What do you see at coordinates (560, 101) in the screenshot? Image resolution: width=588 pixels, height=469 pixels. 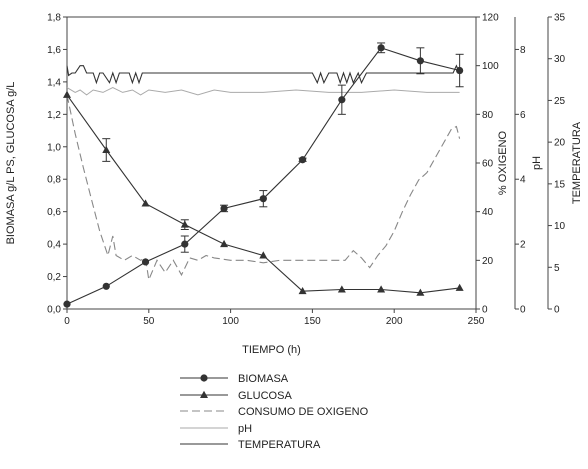 I see `temp-tick-label: 25` at bounding box center [560, 101].